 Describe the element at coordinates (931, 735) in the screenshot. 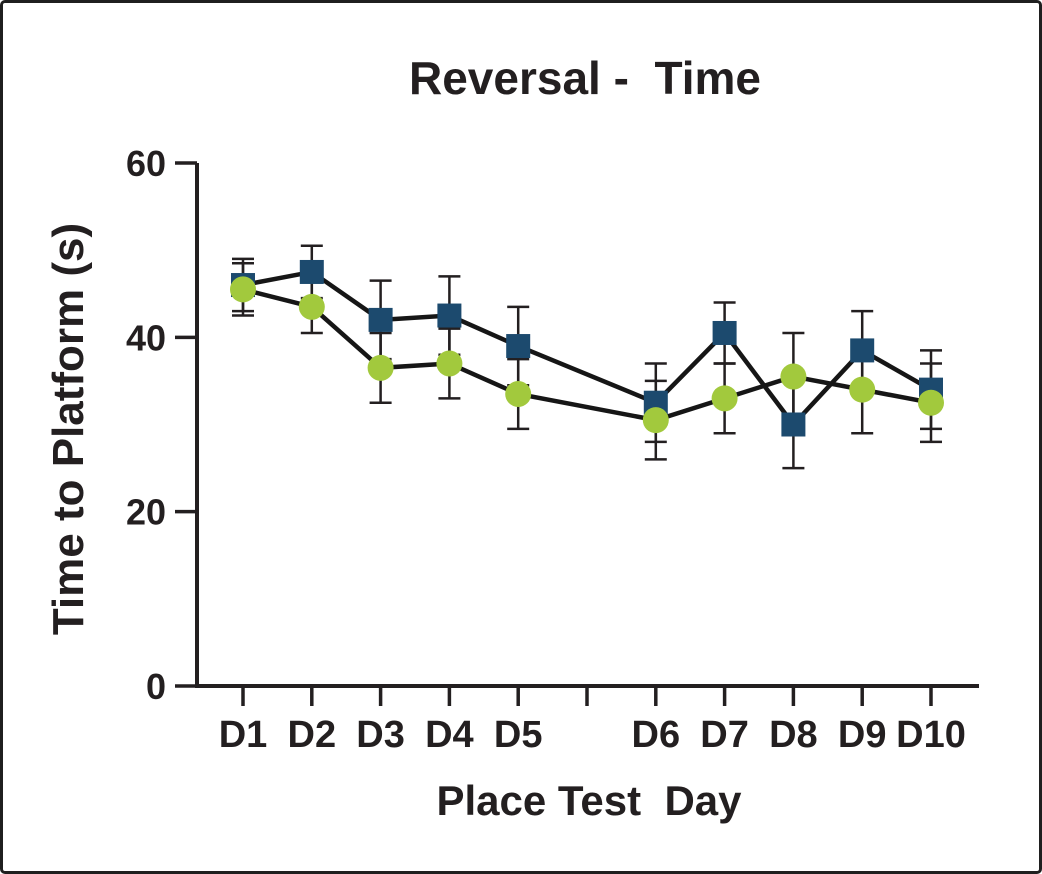

I see `x-tick-label: D10` at that location.